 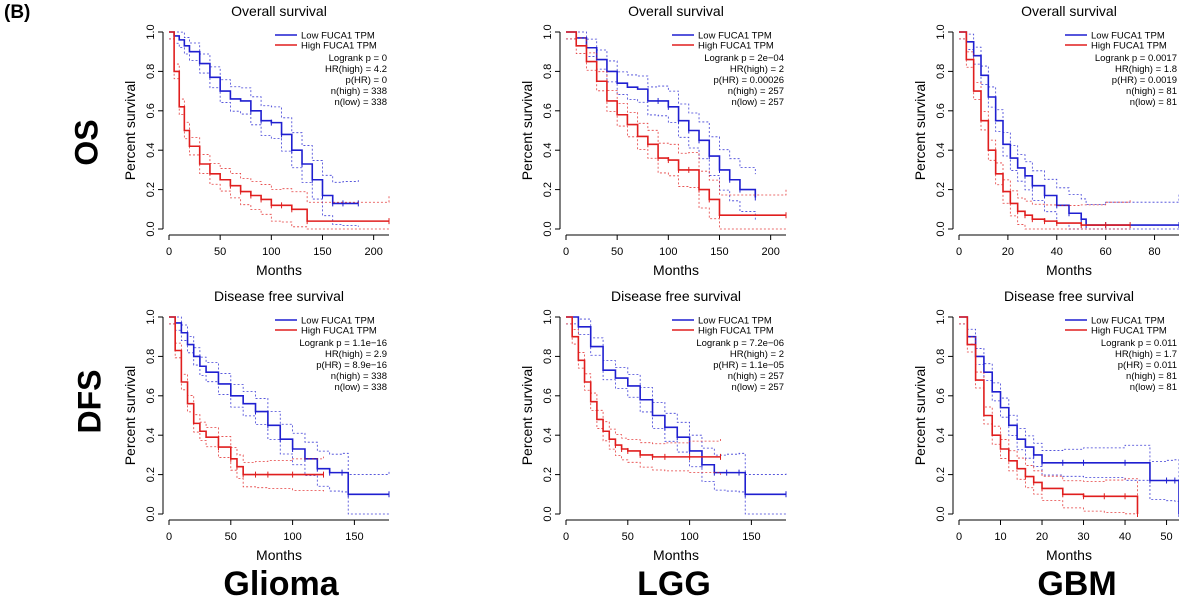 What do you see at coordinates (1125, 537) in the screenshot?
I see `x-tick-label: 40` at bounding box center [1125, 537].